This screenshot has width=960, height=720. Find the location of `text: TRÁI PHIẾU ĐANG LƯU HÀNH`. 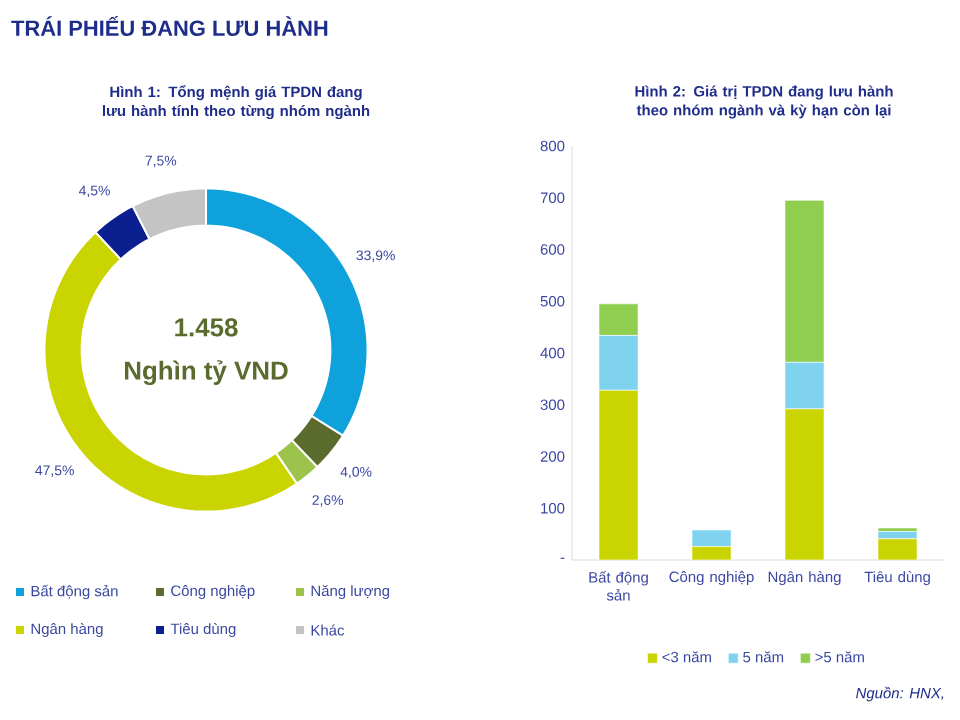

text: TRÁI PHIẾU ĐANG LƯU HÀNH is located at coordinates (169, 26).